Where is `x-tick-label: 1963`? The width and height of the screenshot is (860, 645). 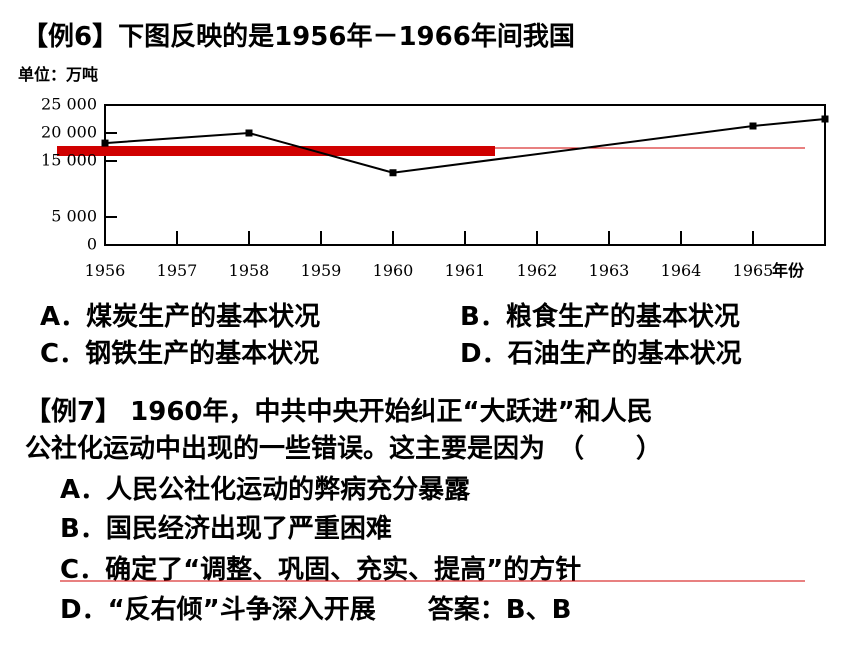 x-tick-label: 1963 is located at coordinates (609, 270).